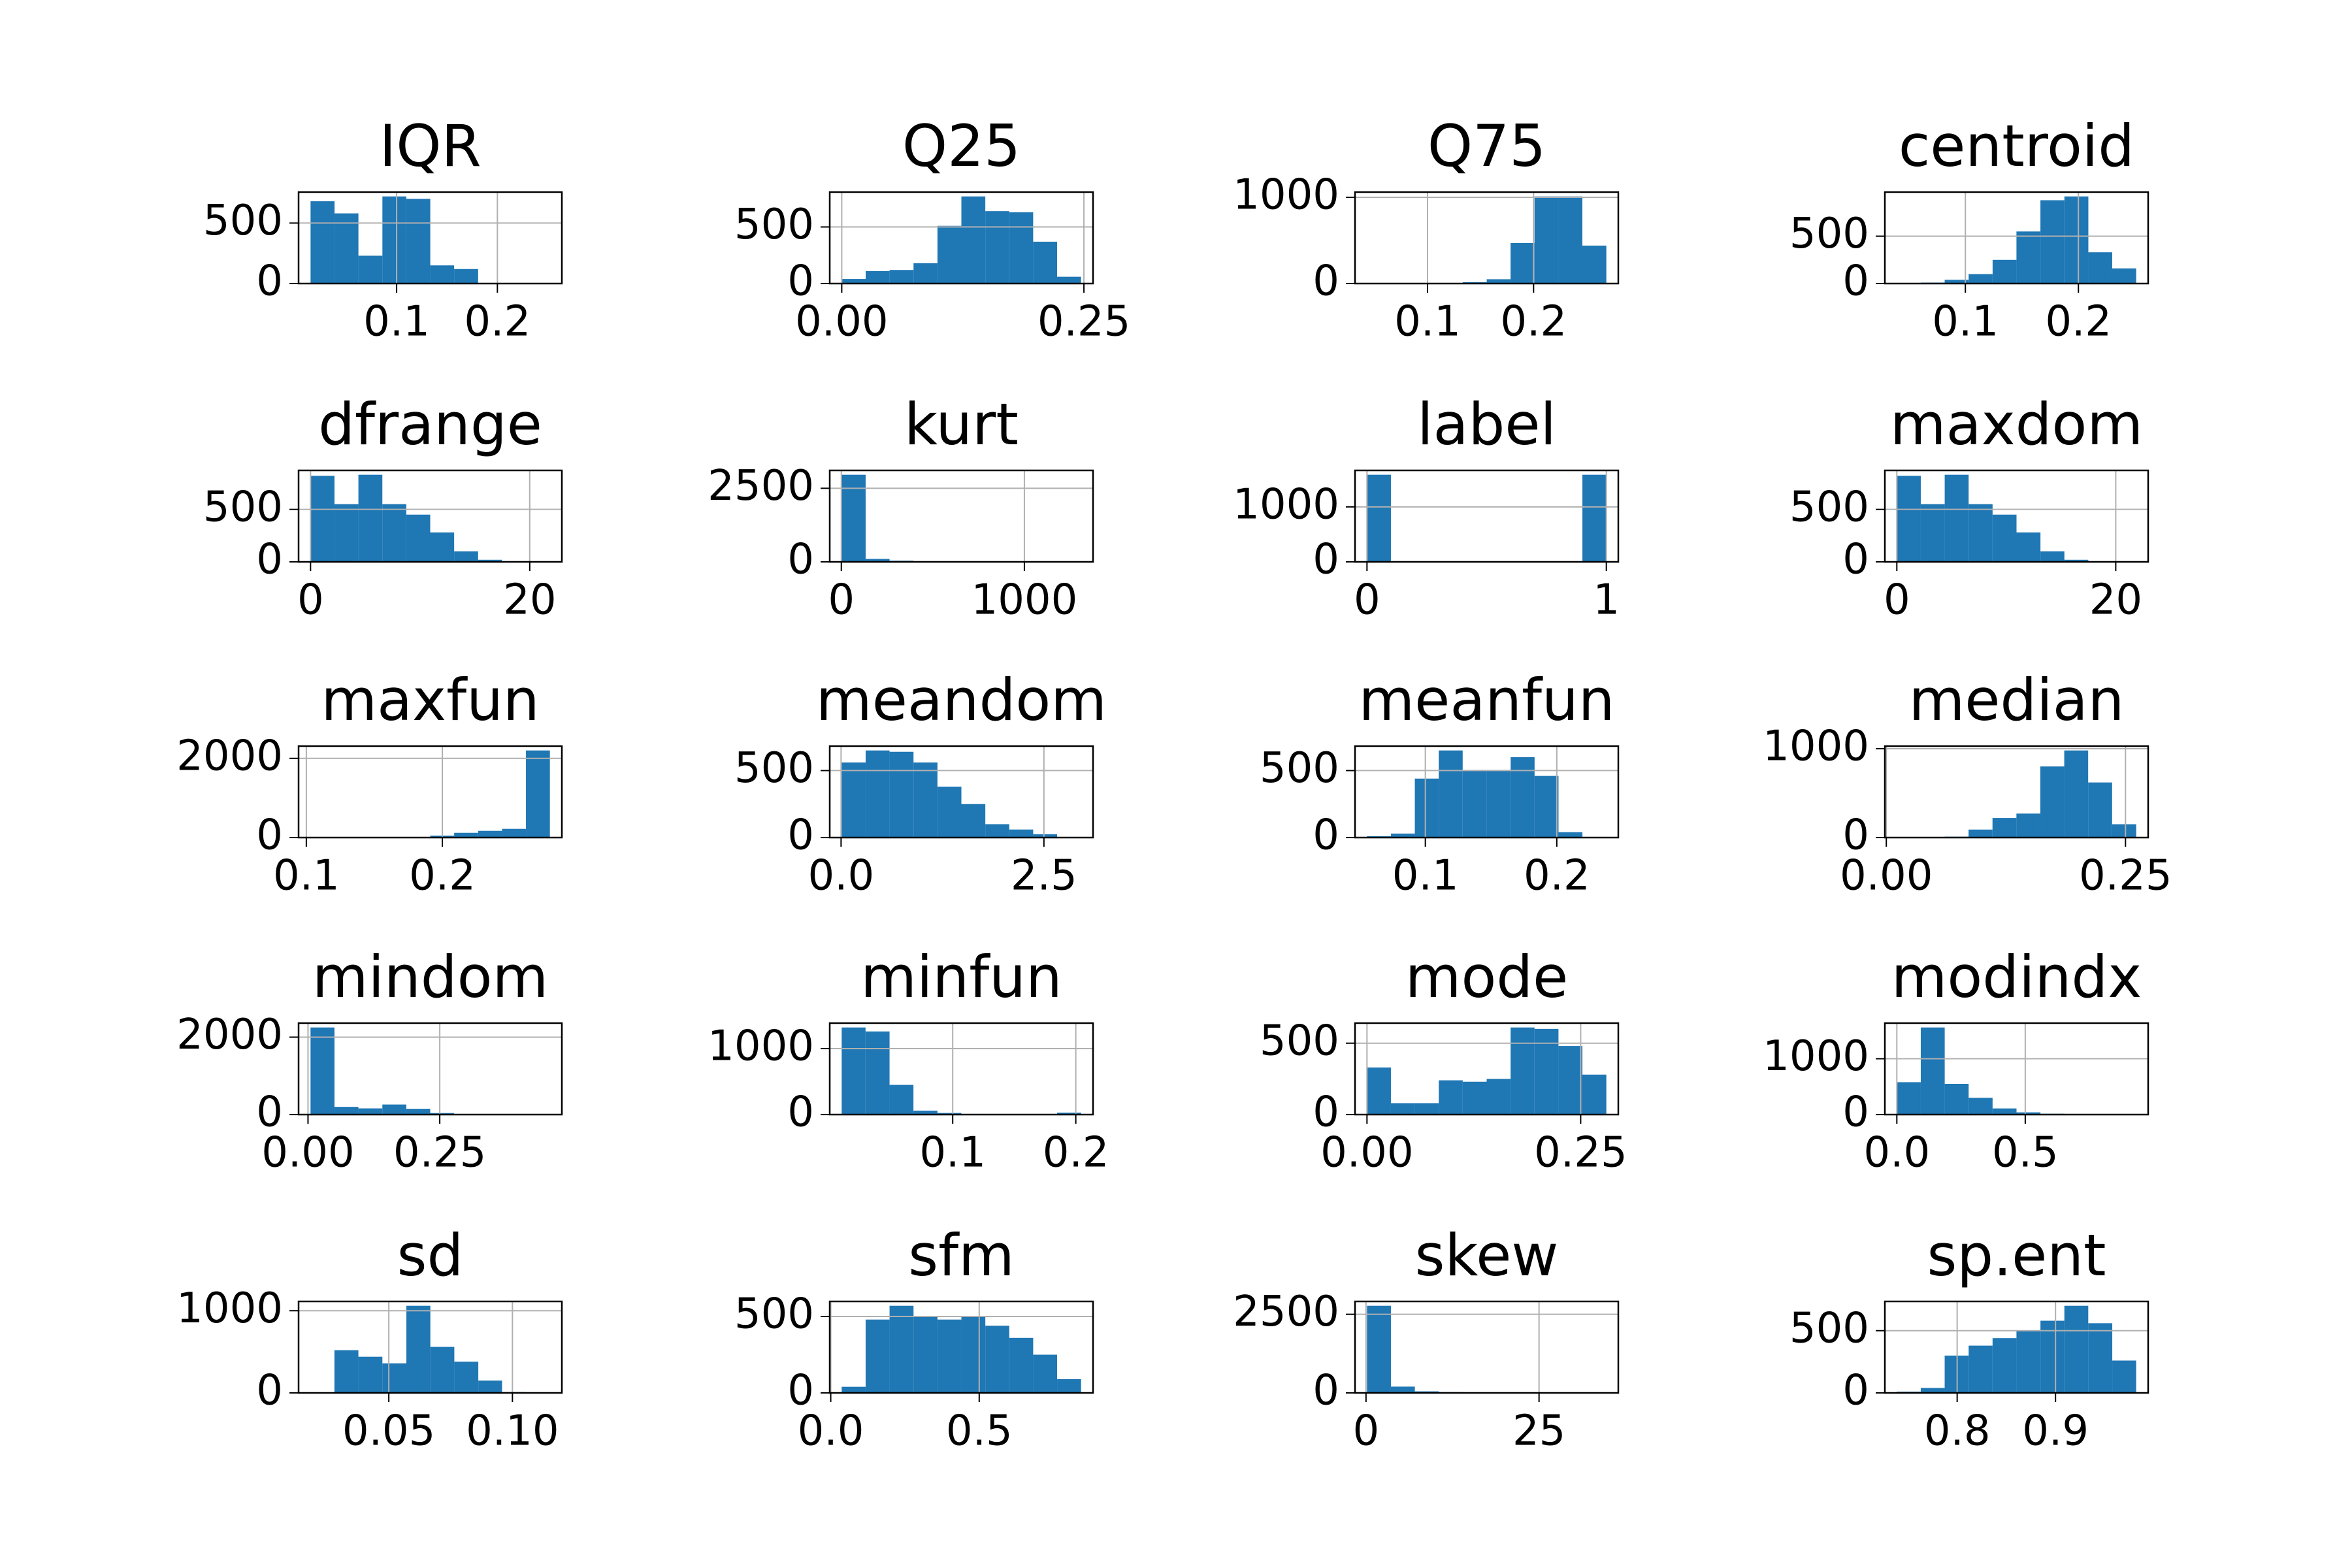  What do you see at coordinates (430, 424) in the screenshot?
I see `chart-title: dfrange` at bounding box center [430, 424].